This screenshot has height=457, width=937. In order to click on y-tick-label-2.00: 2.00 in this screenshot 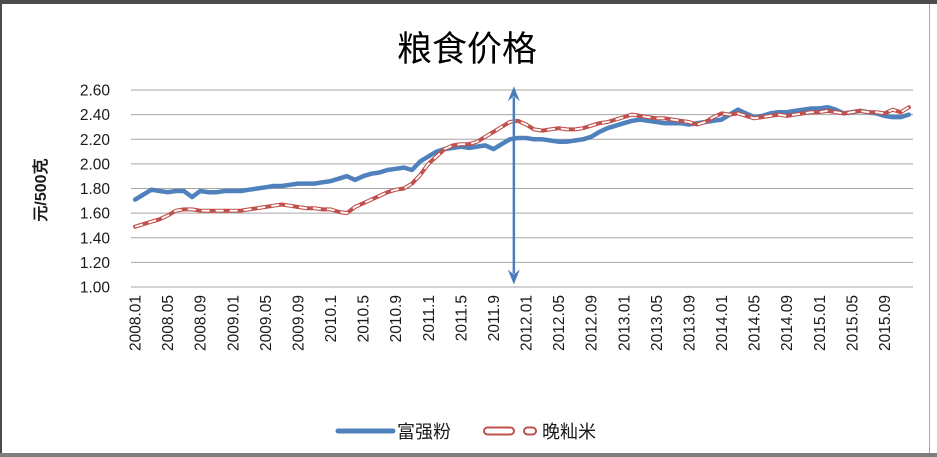, I will do `click(95, 164)`.